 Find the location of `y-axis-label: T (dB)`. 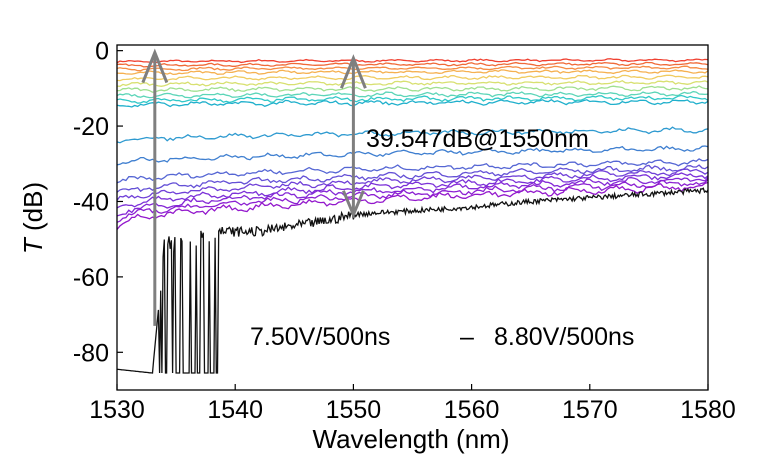

y-axis-label: T (dB) is located at coordinates (33, 218).